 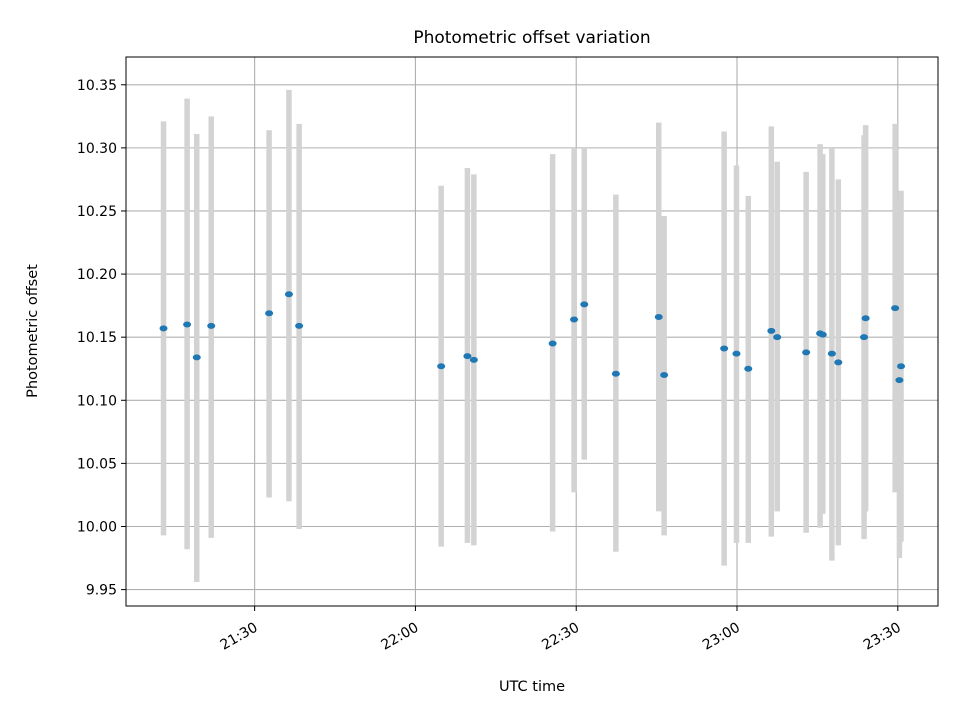 I want to click on y-tick-label: 10.15, so click(x=97, y=338).